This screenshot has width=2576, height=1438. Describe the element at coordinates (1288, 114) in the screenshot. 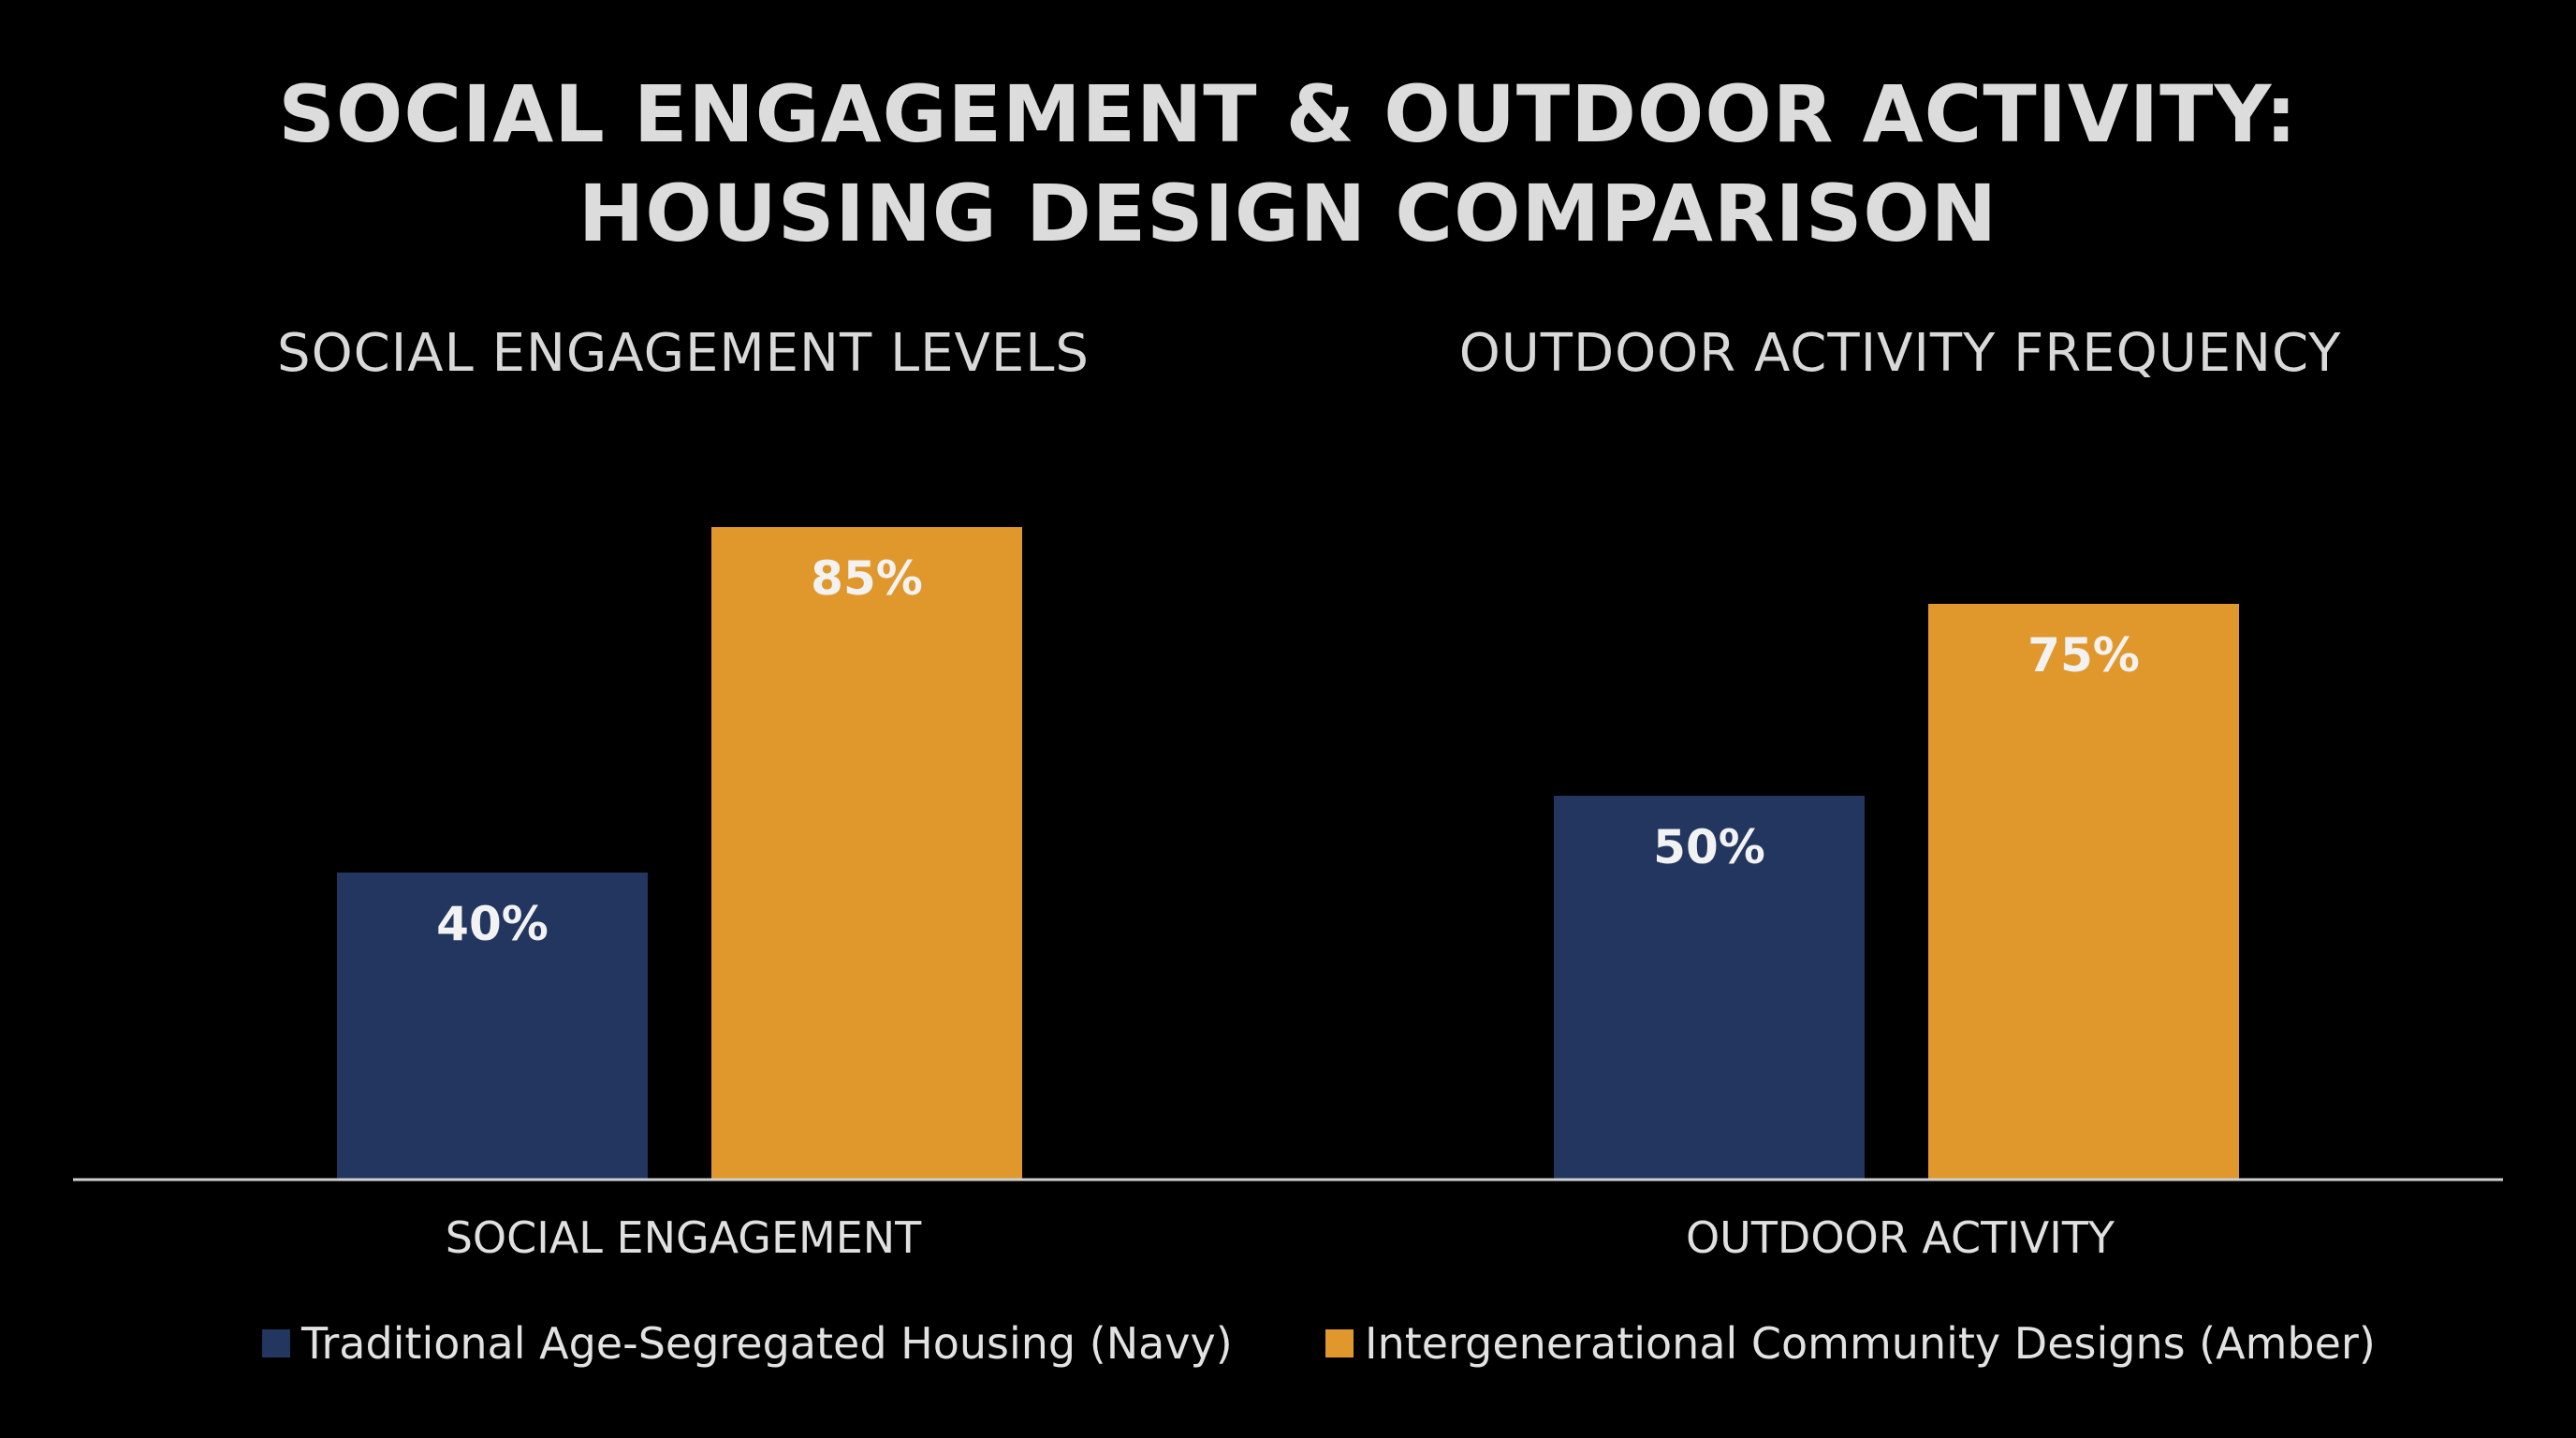

I see `chart-title-line-1: SOCIAL ENGAGEMENT & OUTDOOR ACTIVITY:` at that location.